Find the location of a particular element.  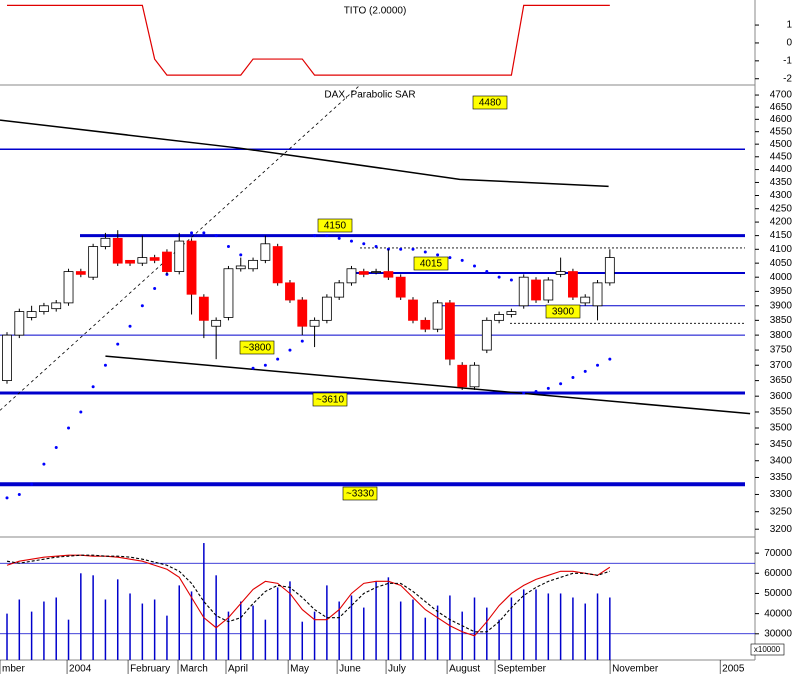

y-tick-label: 4300 is located at coordinates (781, 195).